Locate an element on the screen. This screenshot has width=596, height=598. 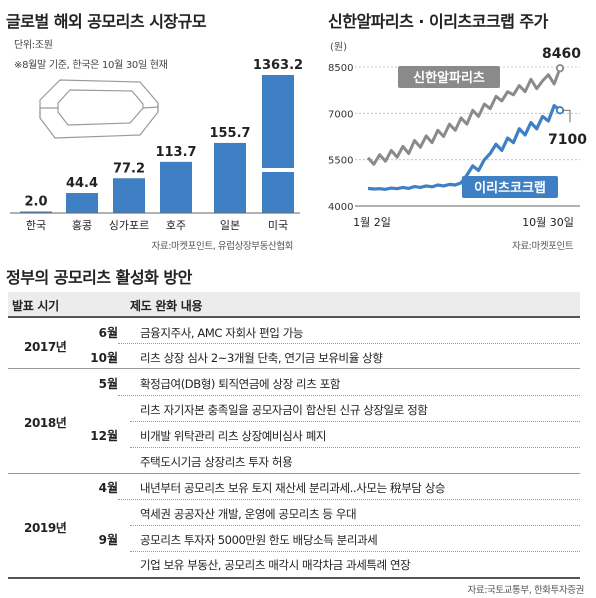
x-tick-label: 10월 30일 is located at coordinates (548, 222).